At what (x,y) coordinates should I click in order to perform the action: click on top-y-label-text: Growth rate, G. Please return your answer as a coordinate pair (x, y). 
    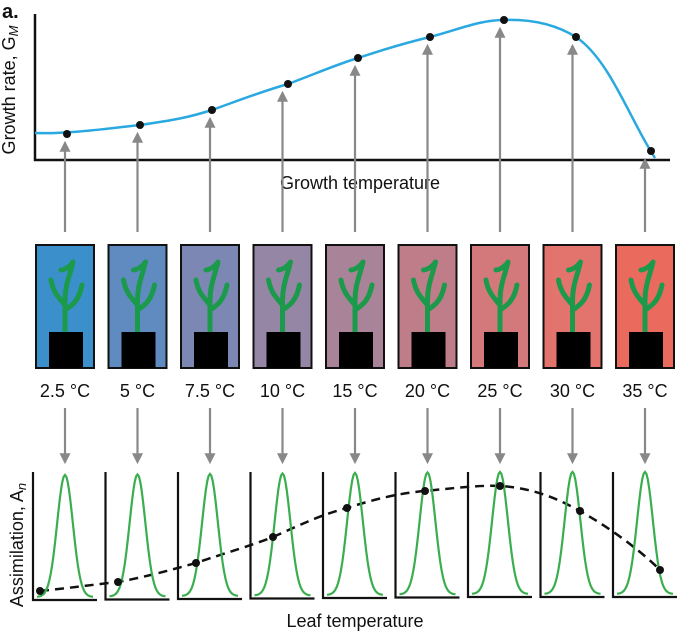
    Looking at the image, I should click on (9, 95).